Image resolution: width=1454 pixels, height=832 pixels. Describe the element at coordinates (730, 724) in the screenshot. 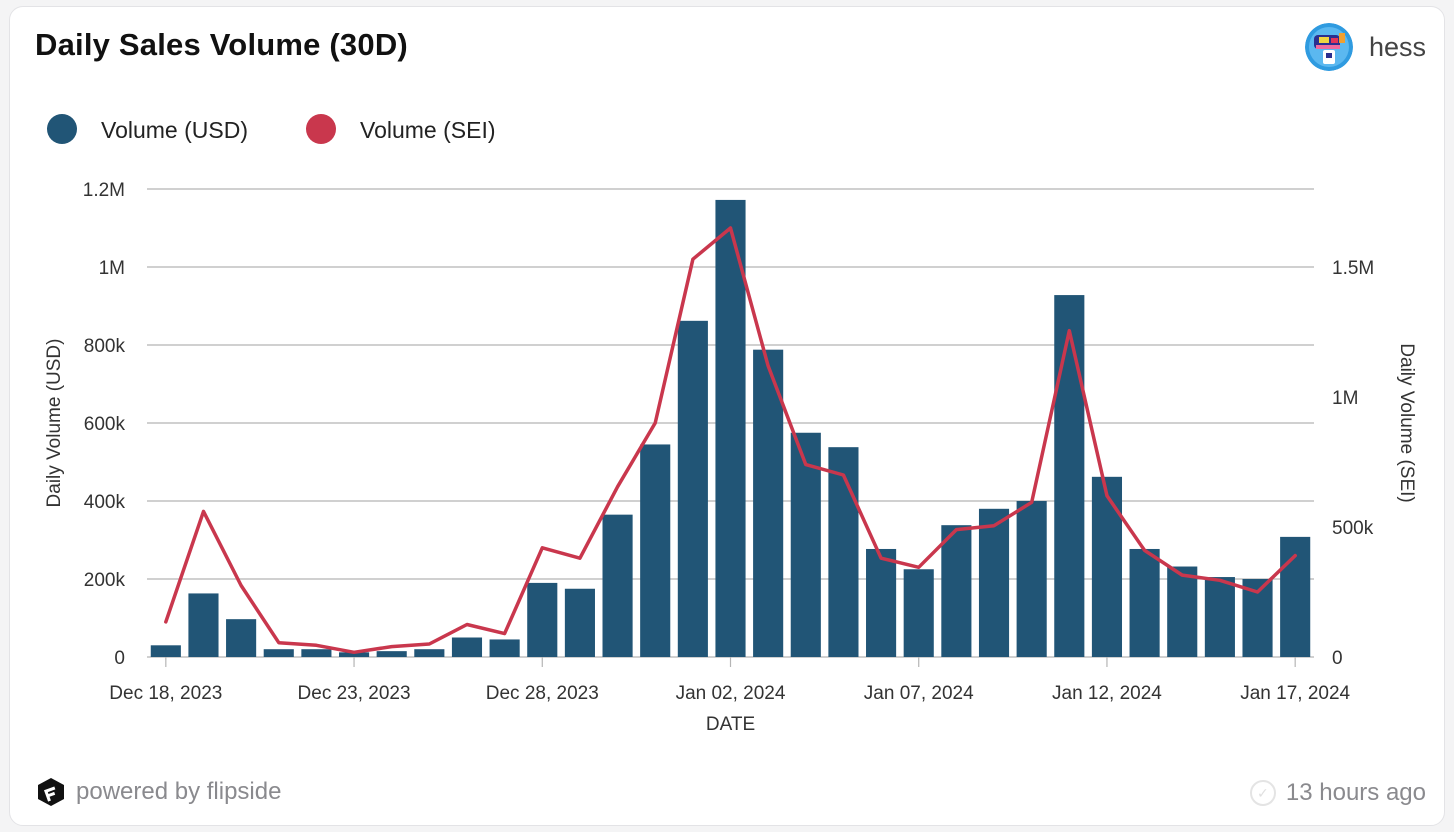

I see `x-axis-title: DATE` at that location.